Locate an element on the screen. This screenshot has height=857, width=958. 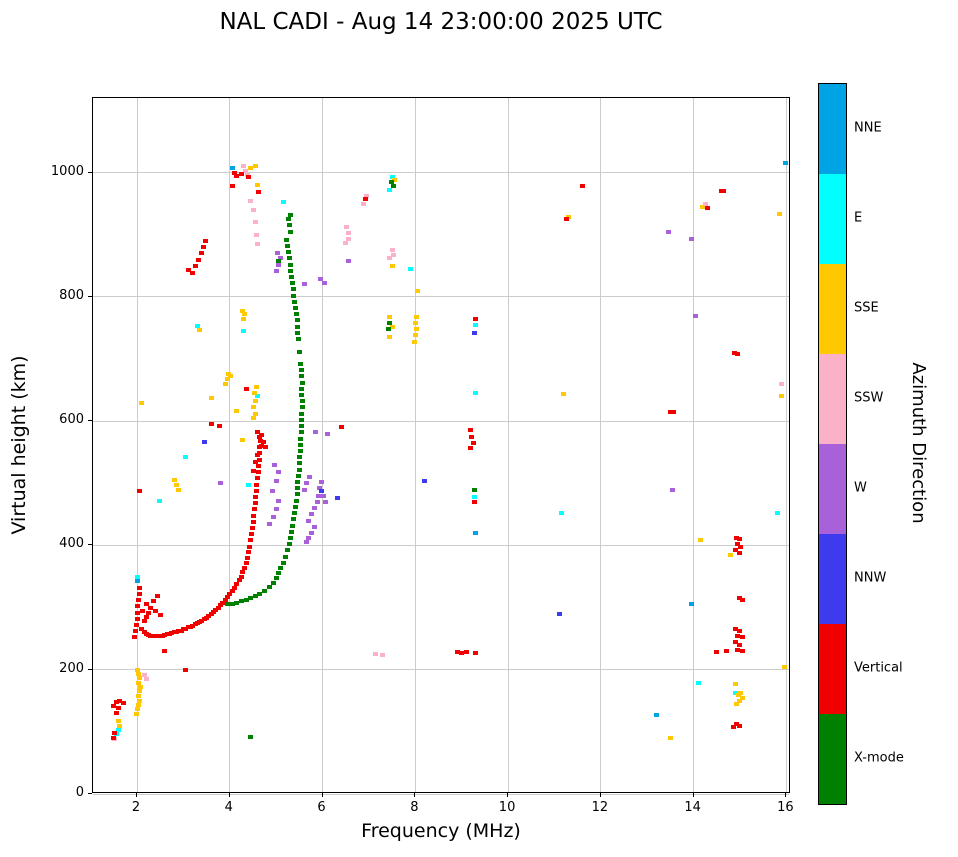
data-point-nne is located at coordinates (656, 715).